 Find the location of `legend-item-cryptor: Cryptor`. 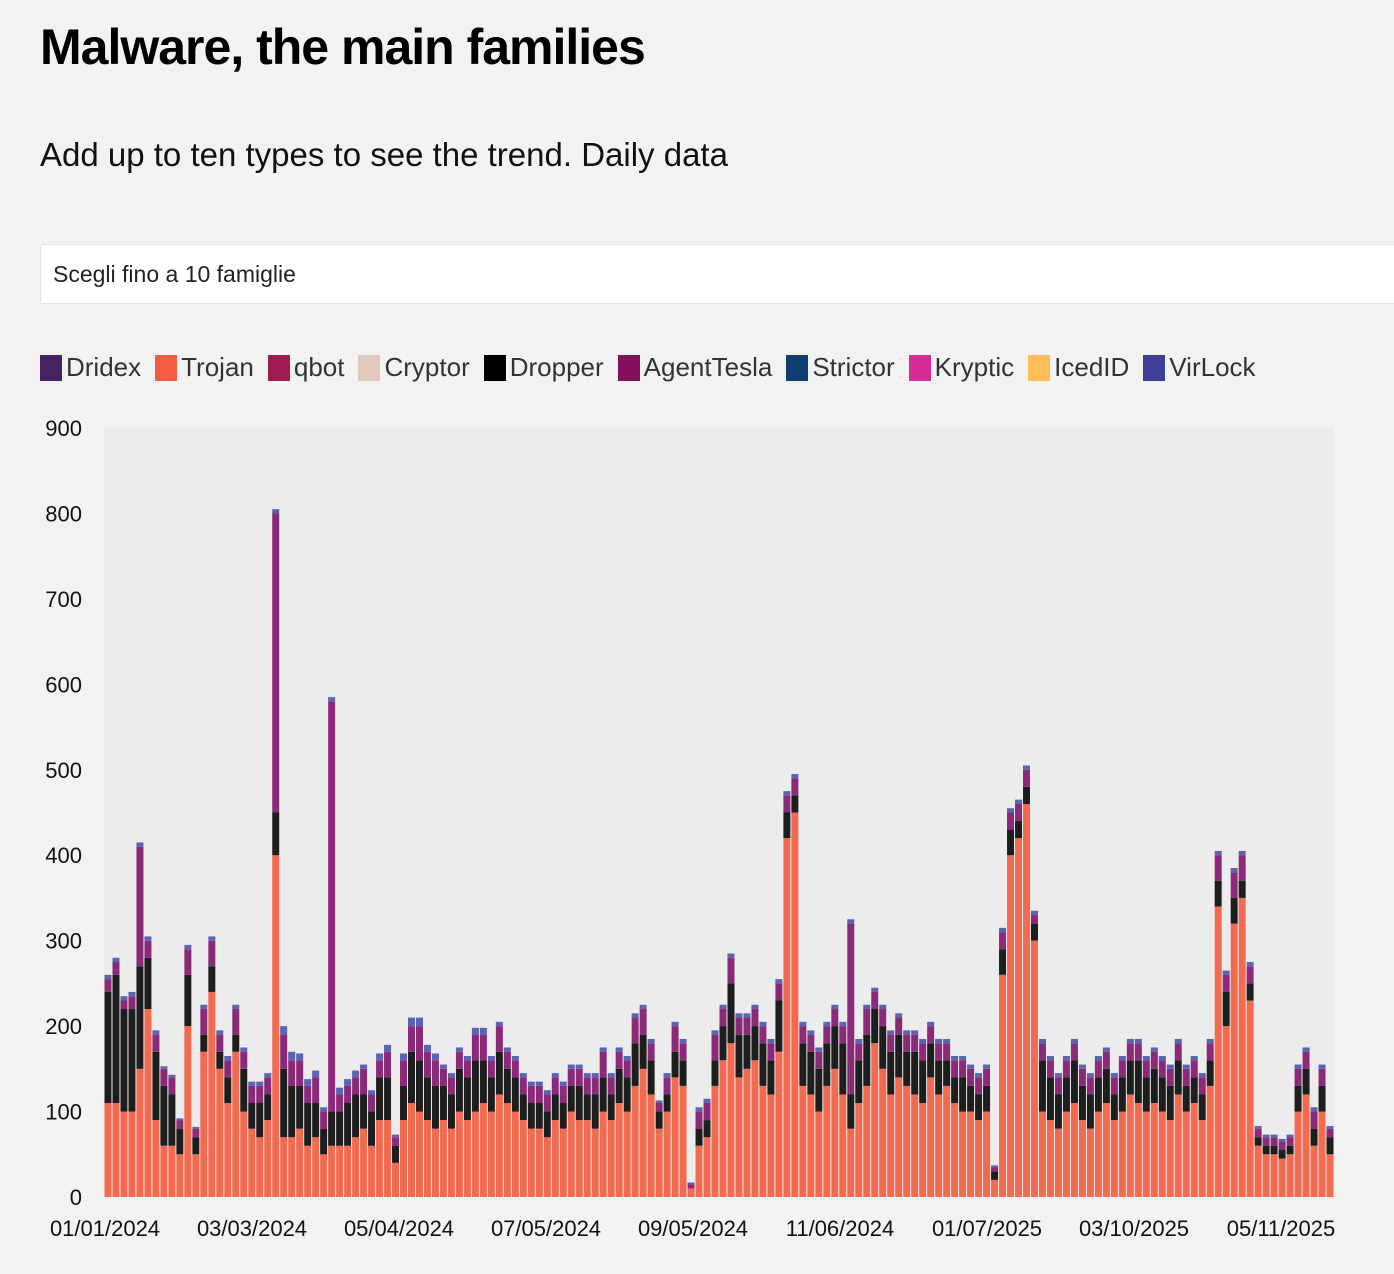

legend-item-cryptor: Cryptor is located at coordinates (414, 367).